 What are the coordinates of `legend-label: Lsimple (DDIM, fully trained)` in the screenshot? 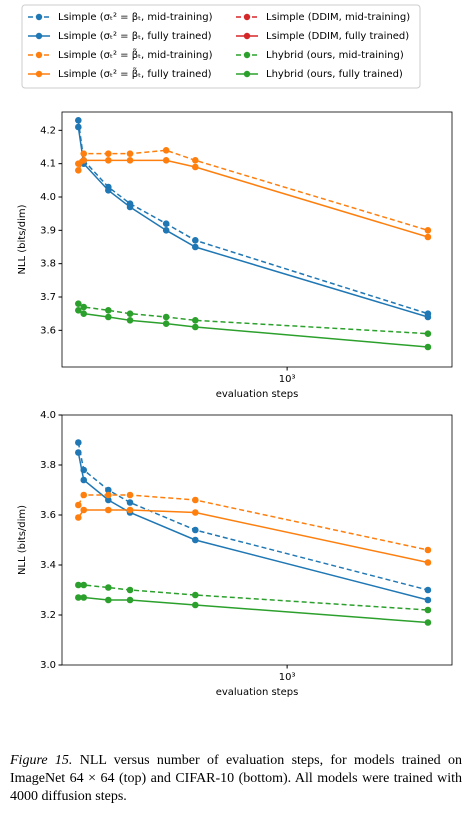 It's located at (337, 36).